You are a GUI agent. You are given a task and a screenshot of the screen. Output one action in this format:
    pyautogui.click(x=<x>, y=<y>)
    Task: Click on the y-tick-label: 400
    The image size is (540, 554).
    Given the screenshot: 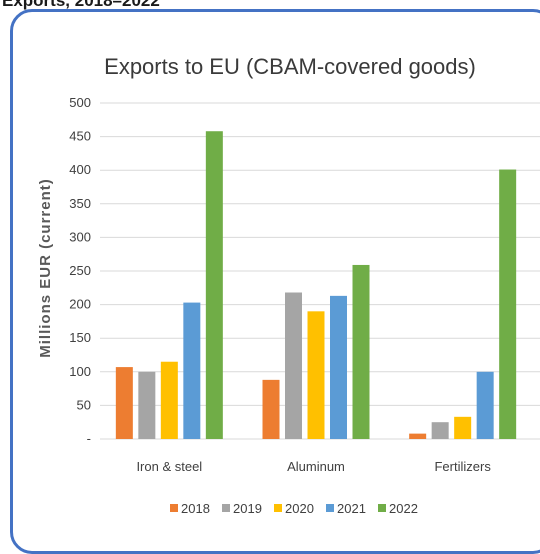 What is the action you would take?
    pyautogui.click(x=80, y=169)
    